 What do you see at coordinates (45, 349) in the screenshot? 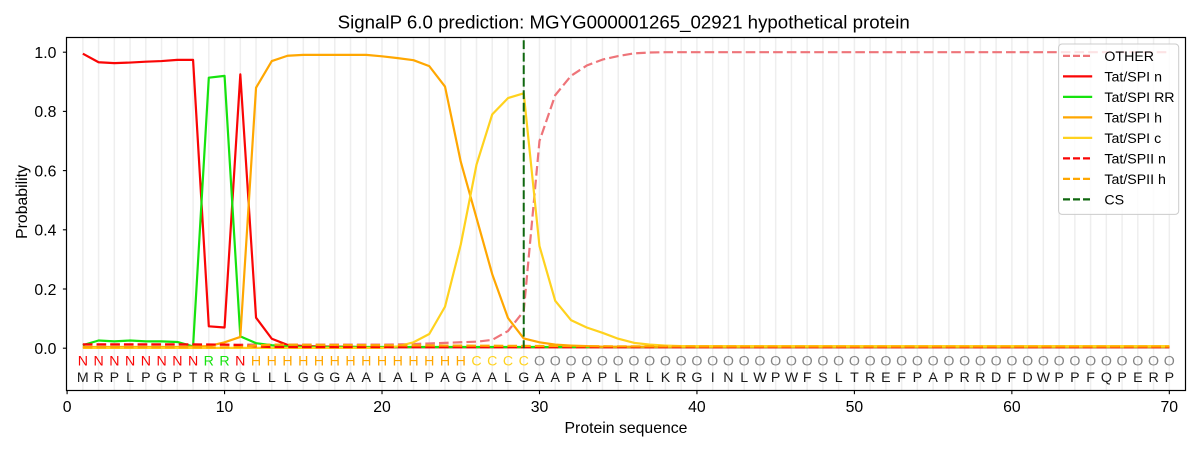
I see `svg-text: 0.0` at bounding box center [45, 349].